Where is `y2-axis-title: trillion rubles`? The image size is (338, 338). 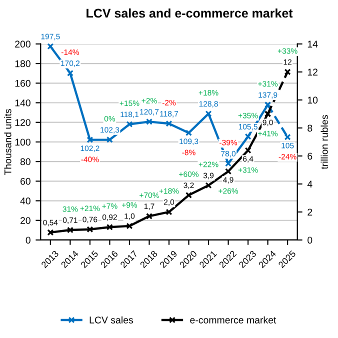 y2-axis-title: trillion rubles is located at coordinates (324, 142).